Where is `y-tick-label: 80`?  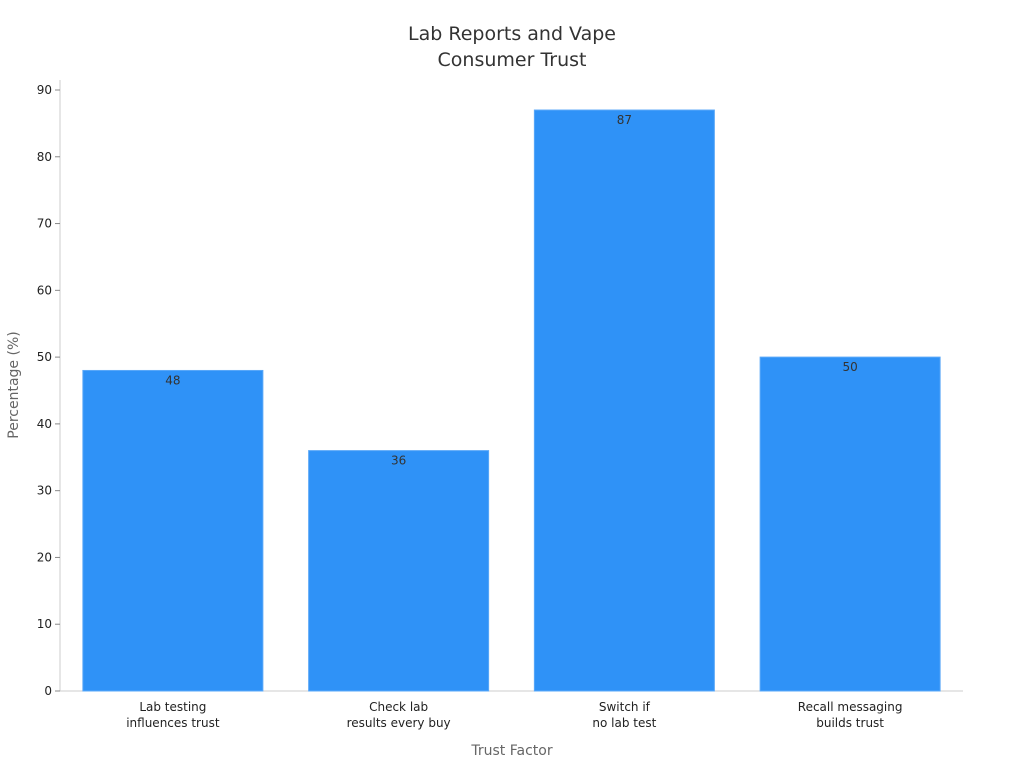
y-tick-label: 80 is located at coordinates (44, 157).